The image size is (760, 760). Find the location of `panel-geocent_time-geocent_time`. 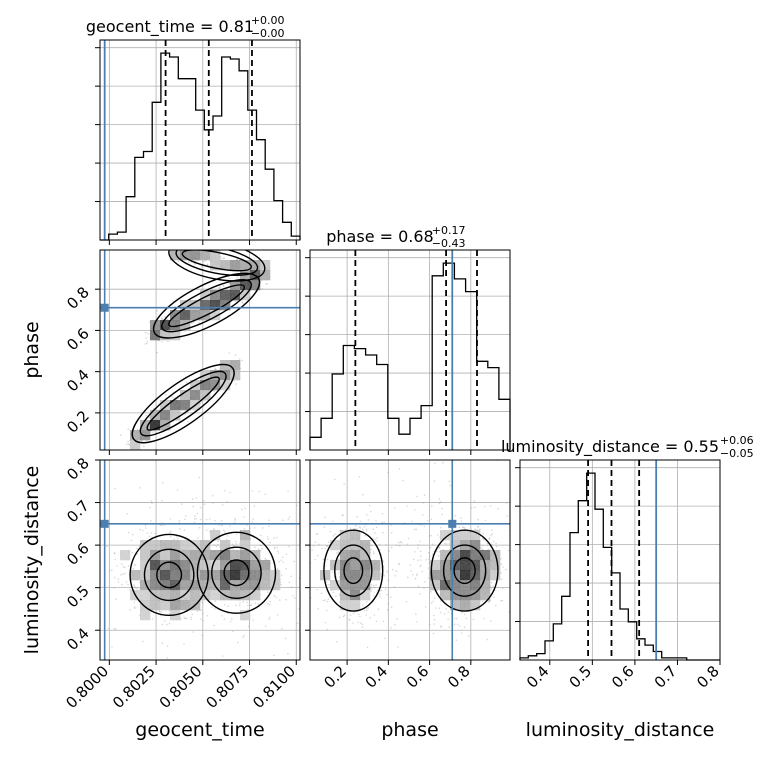

panel-geocent_time-geocent_time is located at coordinates (200, 140).